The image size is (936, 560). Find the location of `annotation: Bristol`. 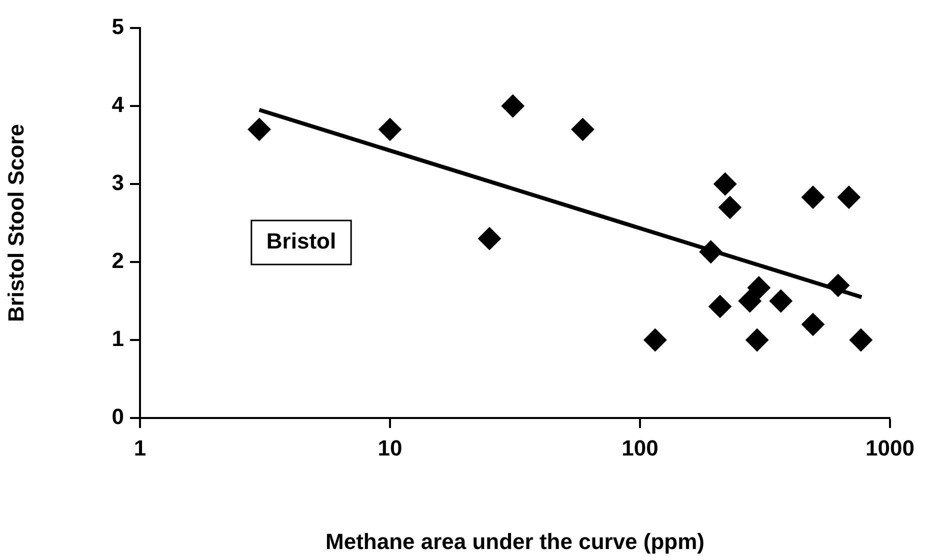

annotation: Bristol is located at coordinates (301, 241).